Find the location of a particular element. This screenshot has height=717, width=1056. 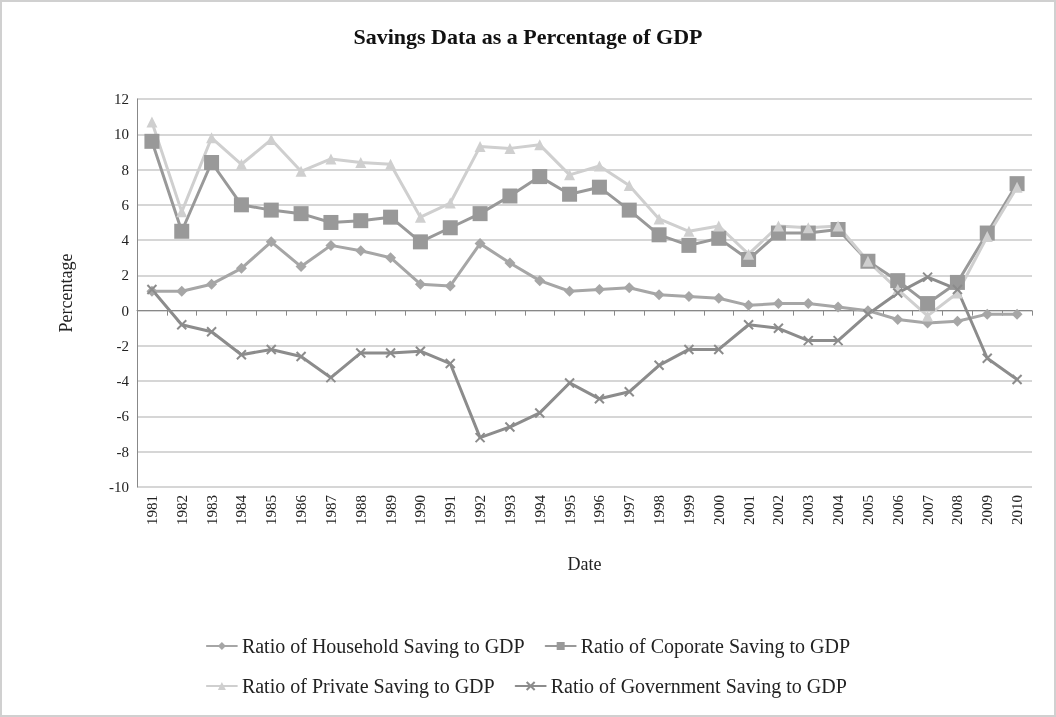

x-tick-label: 1981 is located at coordinates (151, 510).